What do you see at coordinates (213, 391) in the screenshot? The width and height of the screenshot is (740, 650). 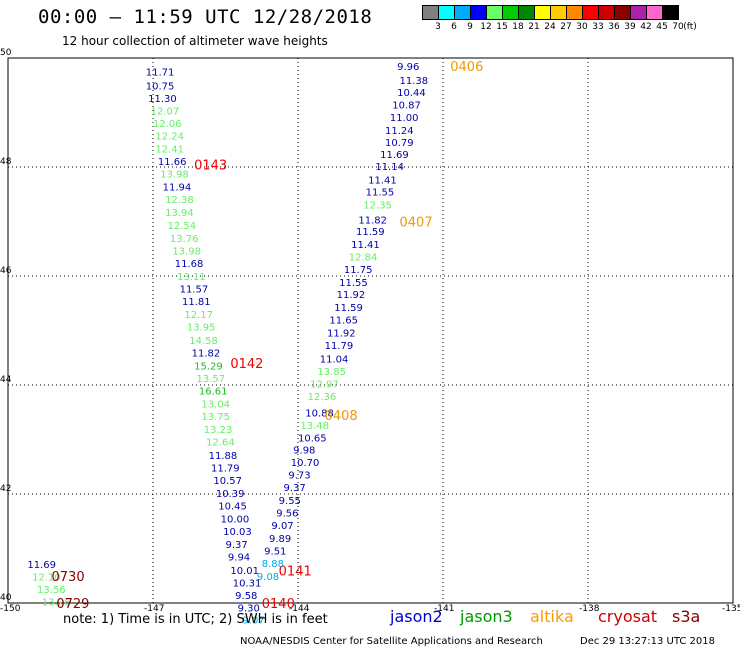 I see `wave-height-value: 16.61` at bounding box center [213, 391].